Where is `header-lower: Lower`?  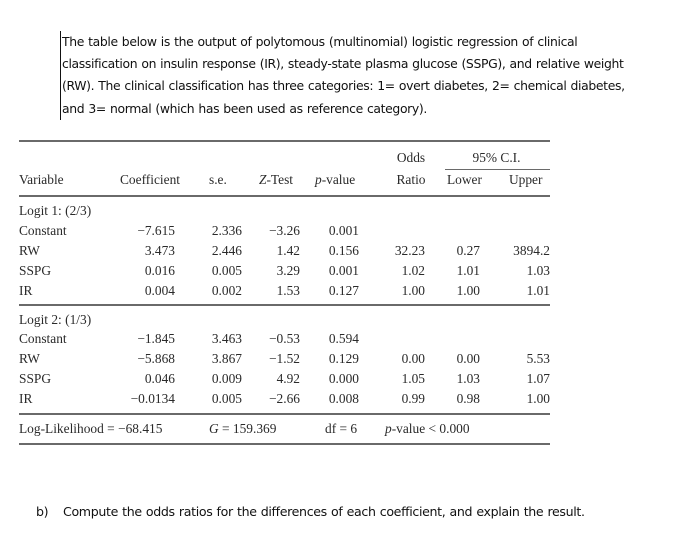
header-lower: Lower is located at coordinates (464, 179).